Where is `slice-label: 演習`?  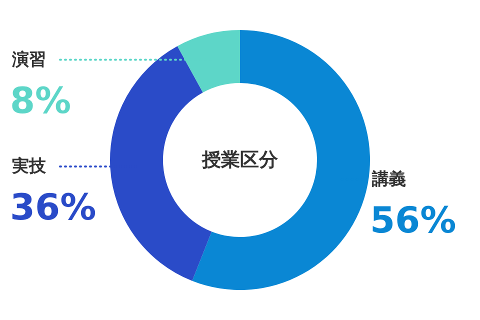 slice-label: 演習 is located at coordinates (28, 60).